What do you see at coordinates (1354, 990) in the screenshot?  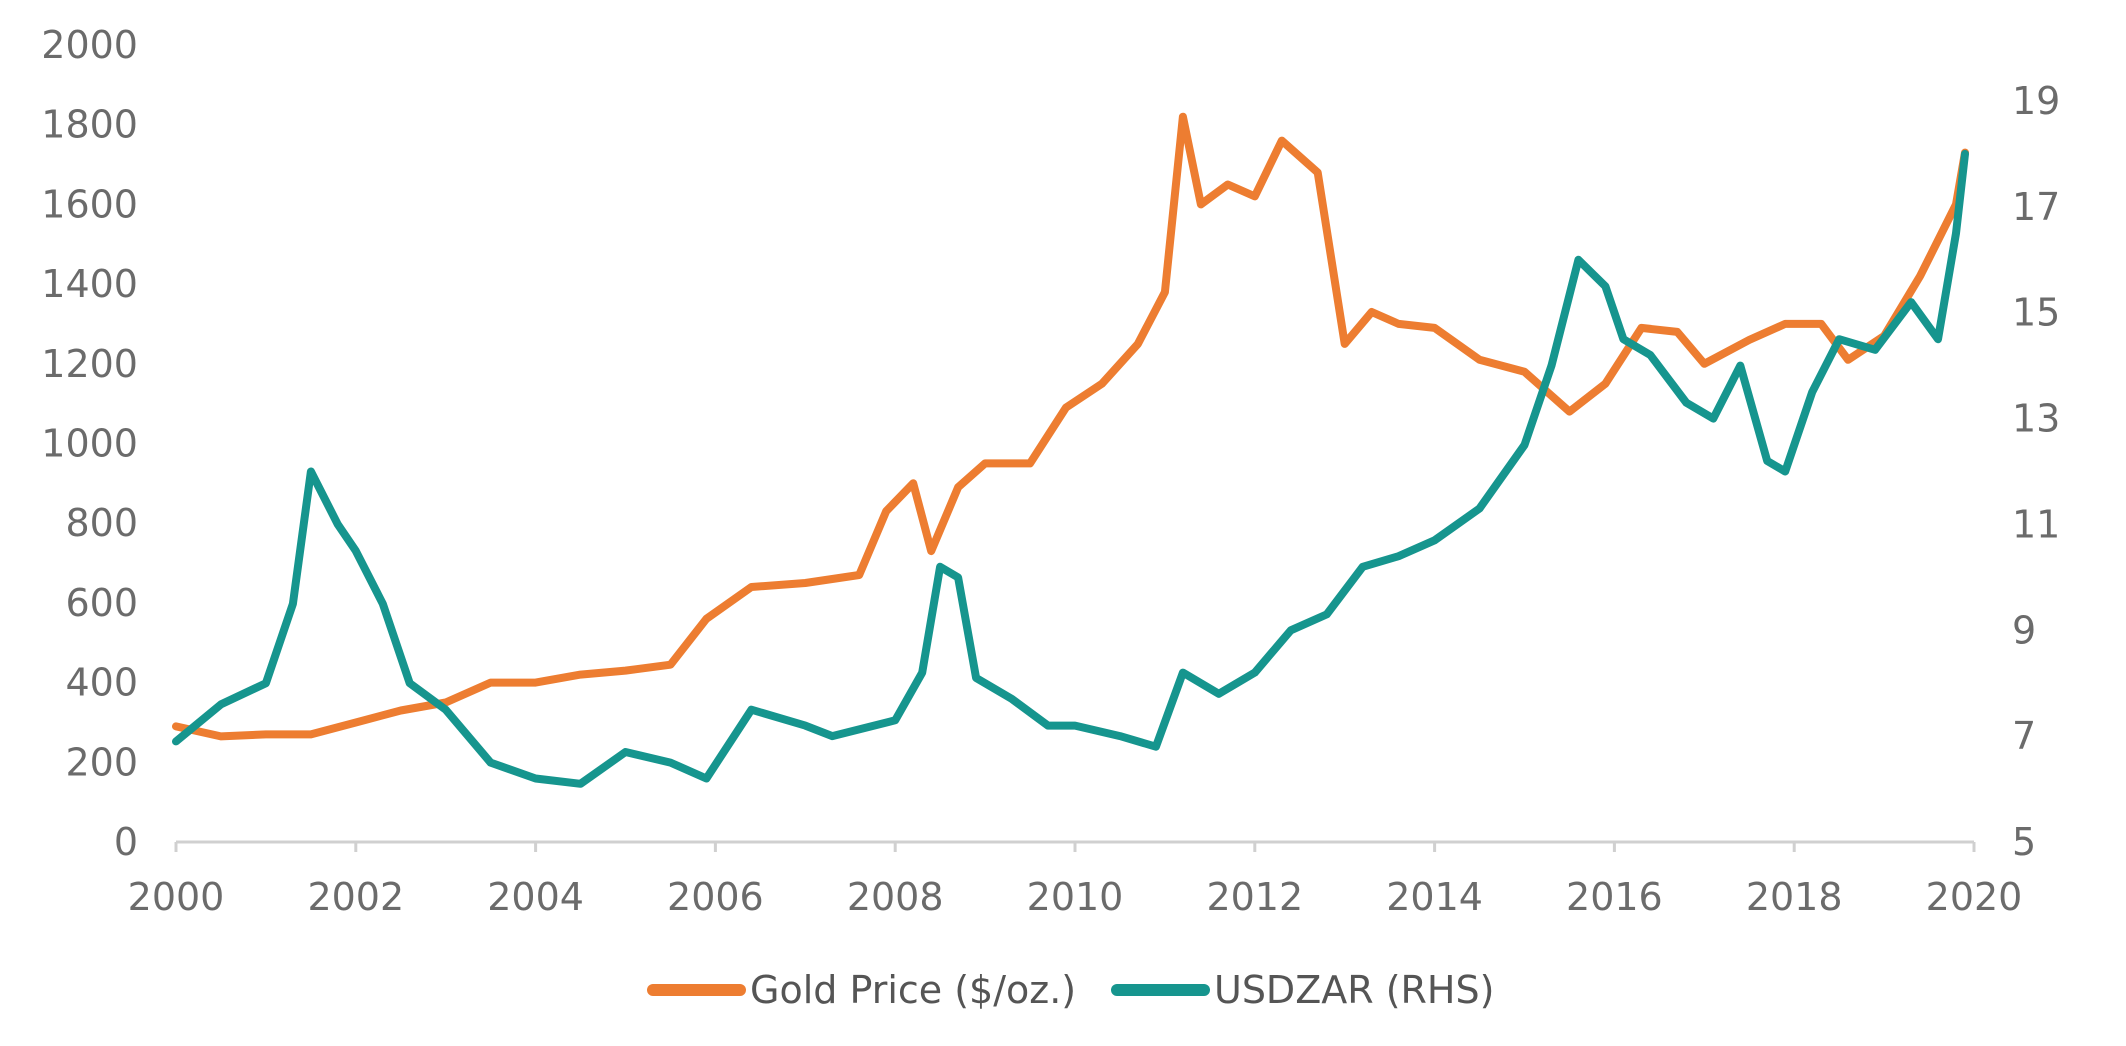 I see `legend-label-usdzar: USDZAR (RHS)` at bounding box center [1354, 990].